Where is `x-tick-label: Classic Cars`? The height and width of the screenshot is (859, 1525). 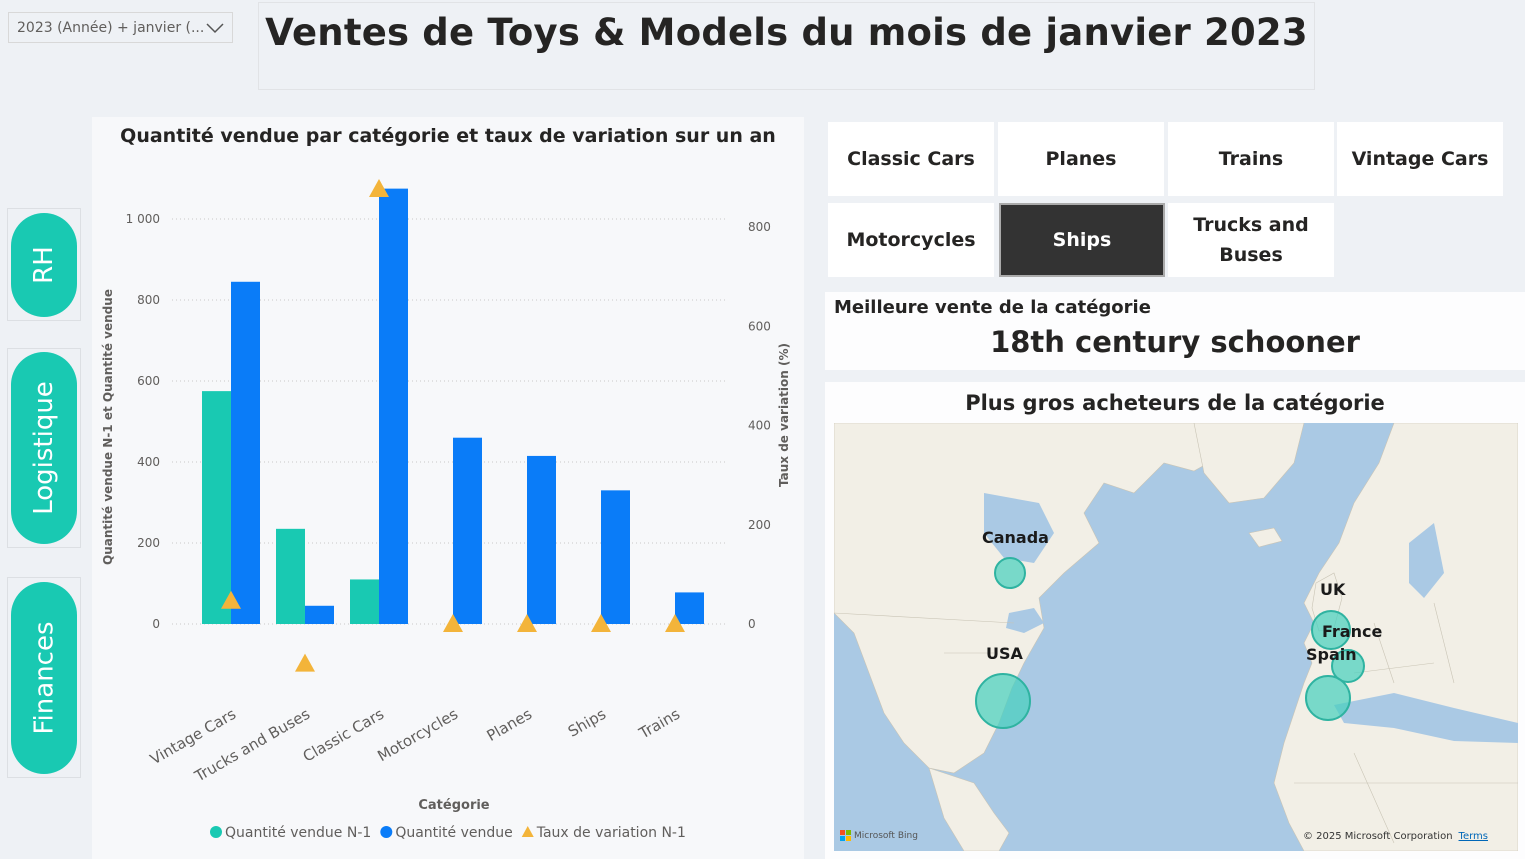
x-tick-label: Classic Cars is located at coordinates (343, 735).